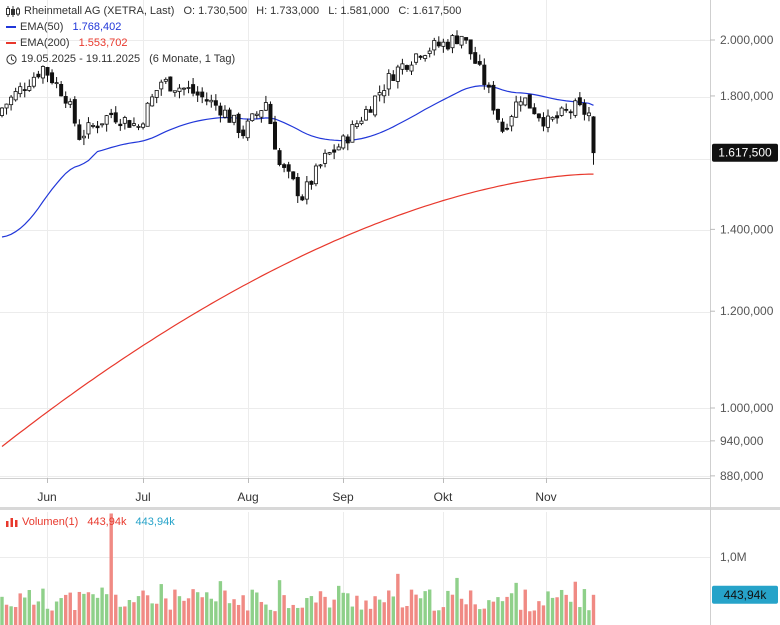 This screenshot has width=780, height=625. Describe the element at coordinates (430, 11) in the screenshot. I see `ohlc-close: C: 1.617,500` at that location.